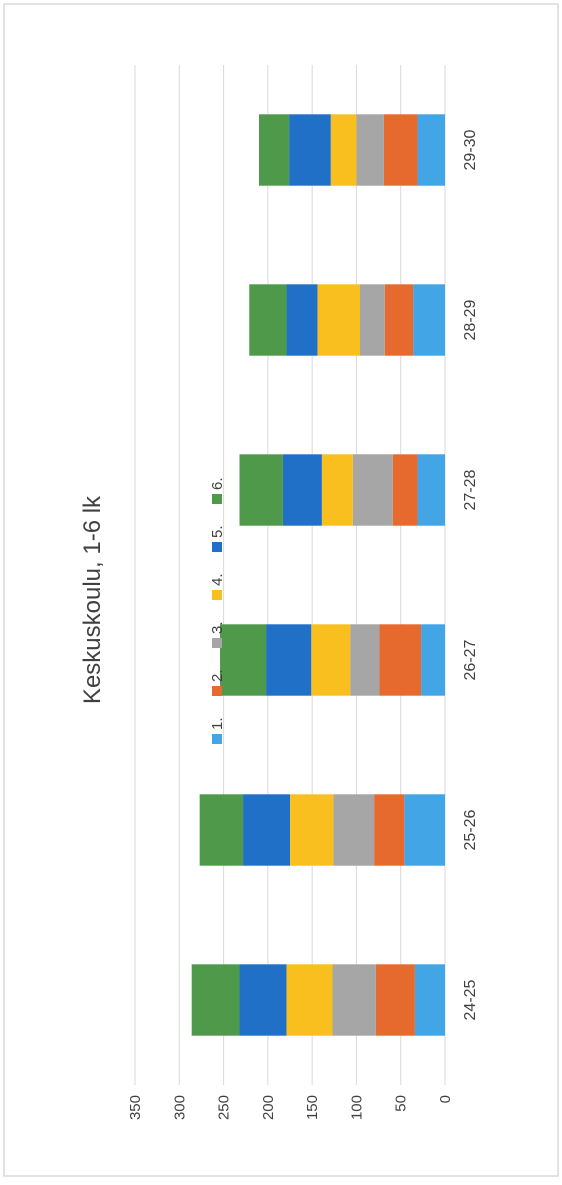  I want to click on legend-label: 6., so click(217, 483).